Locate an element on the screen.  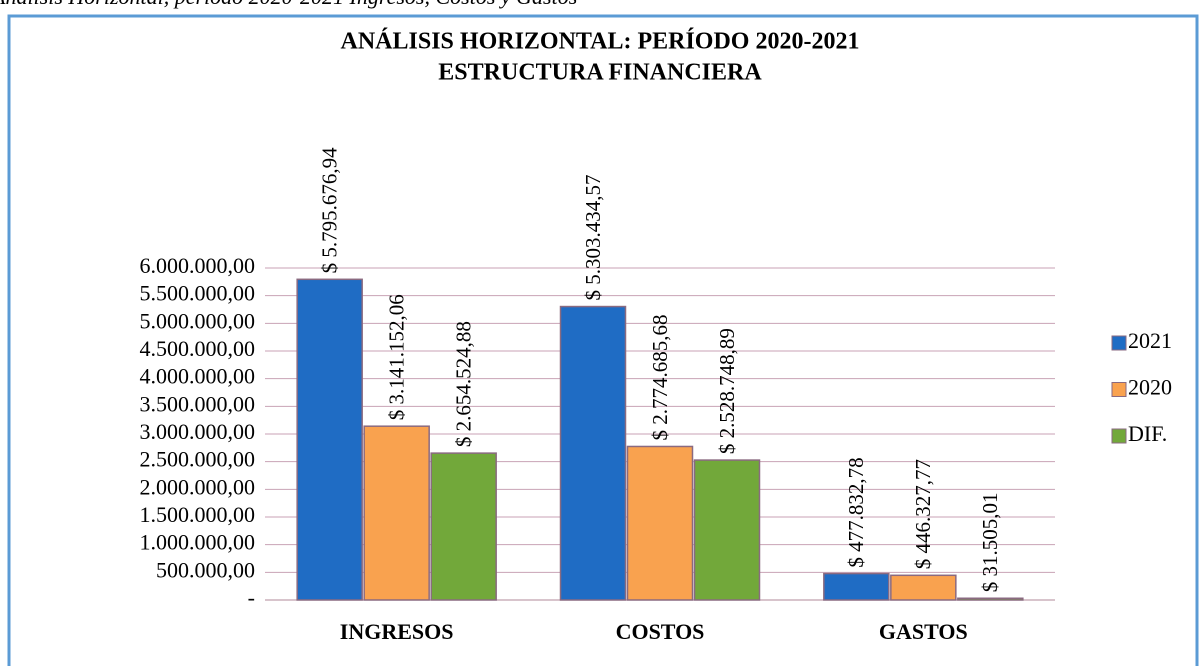
y-tick-label: 1.500.000,00 is located at coordinates (198, 514).